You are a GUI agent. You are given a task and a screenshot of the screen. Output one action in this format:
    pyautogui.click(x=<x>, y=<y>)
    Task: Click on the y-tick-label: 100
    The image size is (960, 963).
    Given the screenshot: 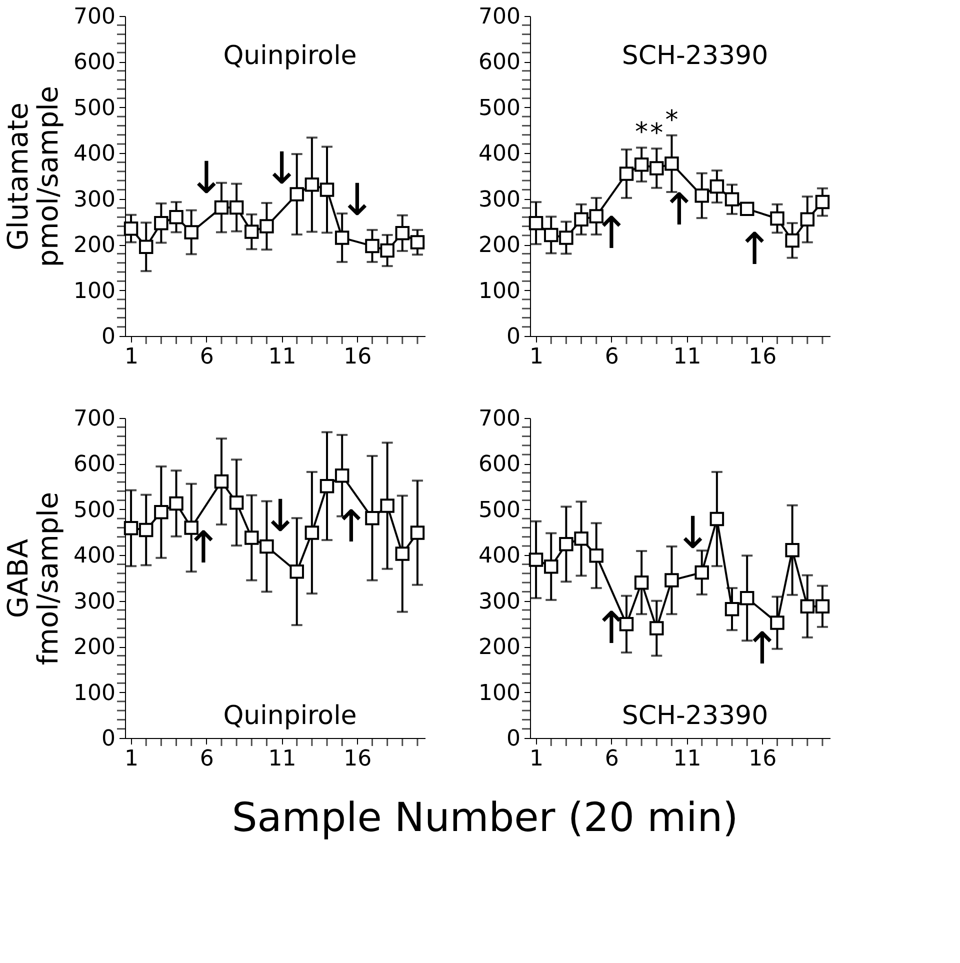 What is the action you would take?
    pyautogui.click(x=95, y=291)
    